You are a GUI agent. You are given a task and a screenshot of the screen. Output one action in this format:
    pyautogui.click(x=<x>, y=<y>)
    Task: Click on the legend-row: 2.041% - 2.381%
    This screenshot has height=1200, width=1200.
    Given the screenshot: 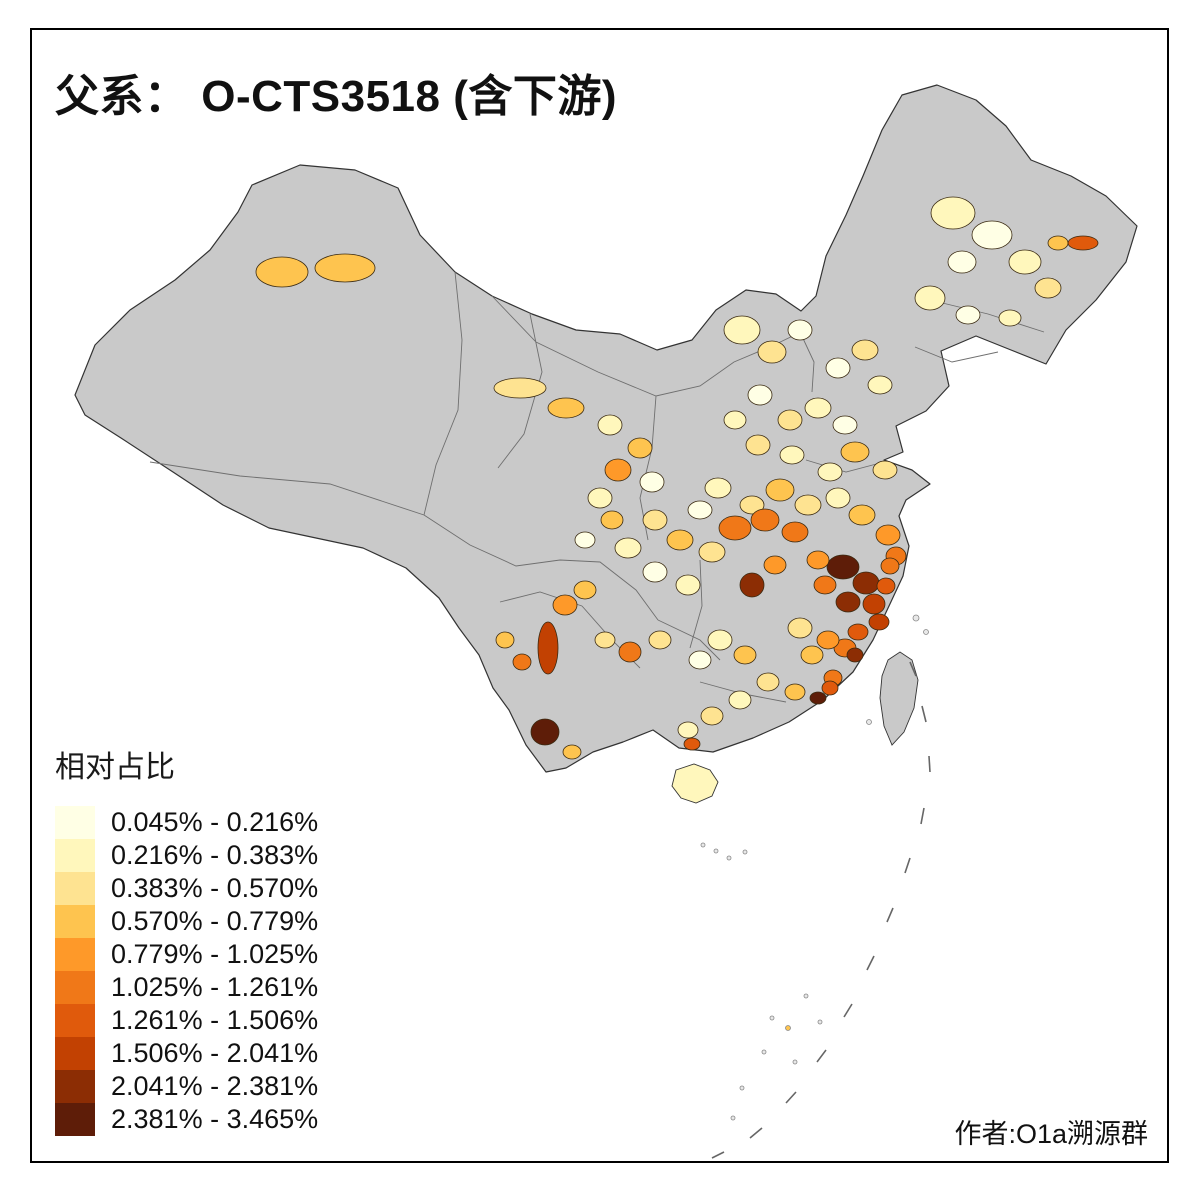 What is the action you would take?
    pyautogui.click(x=186, y=1086)
    